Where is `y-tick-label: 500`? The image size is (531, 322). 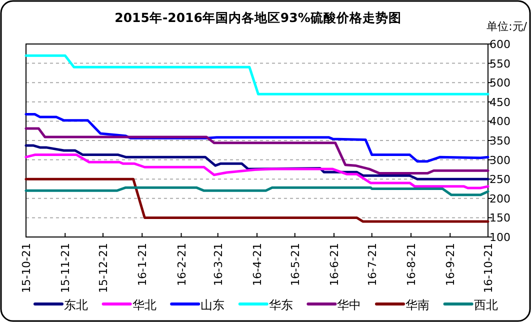
y-tick-label: 500 is located at coordinates (500, 83).